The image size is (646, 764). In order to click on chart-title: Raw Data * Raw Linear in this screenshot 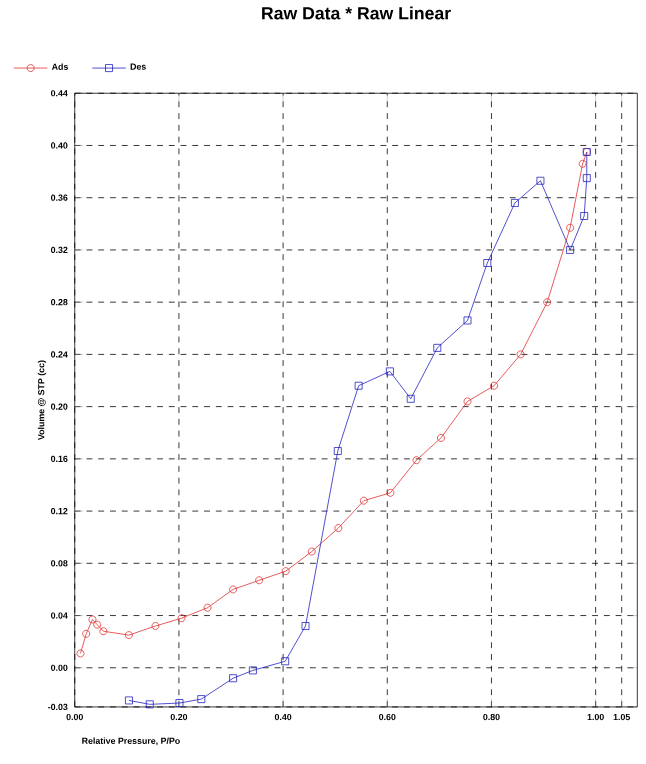, I will do `click(357, 13)`.